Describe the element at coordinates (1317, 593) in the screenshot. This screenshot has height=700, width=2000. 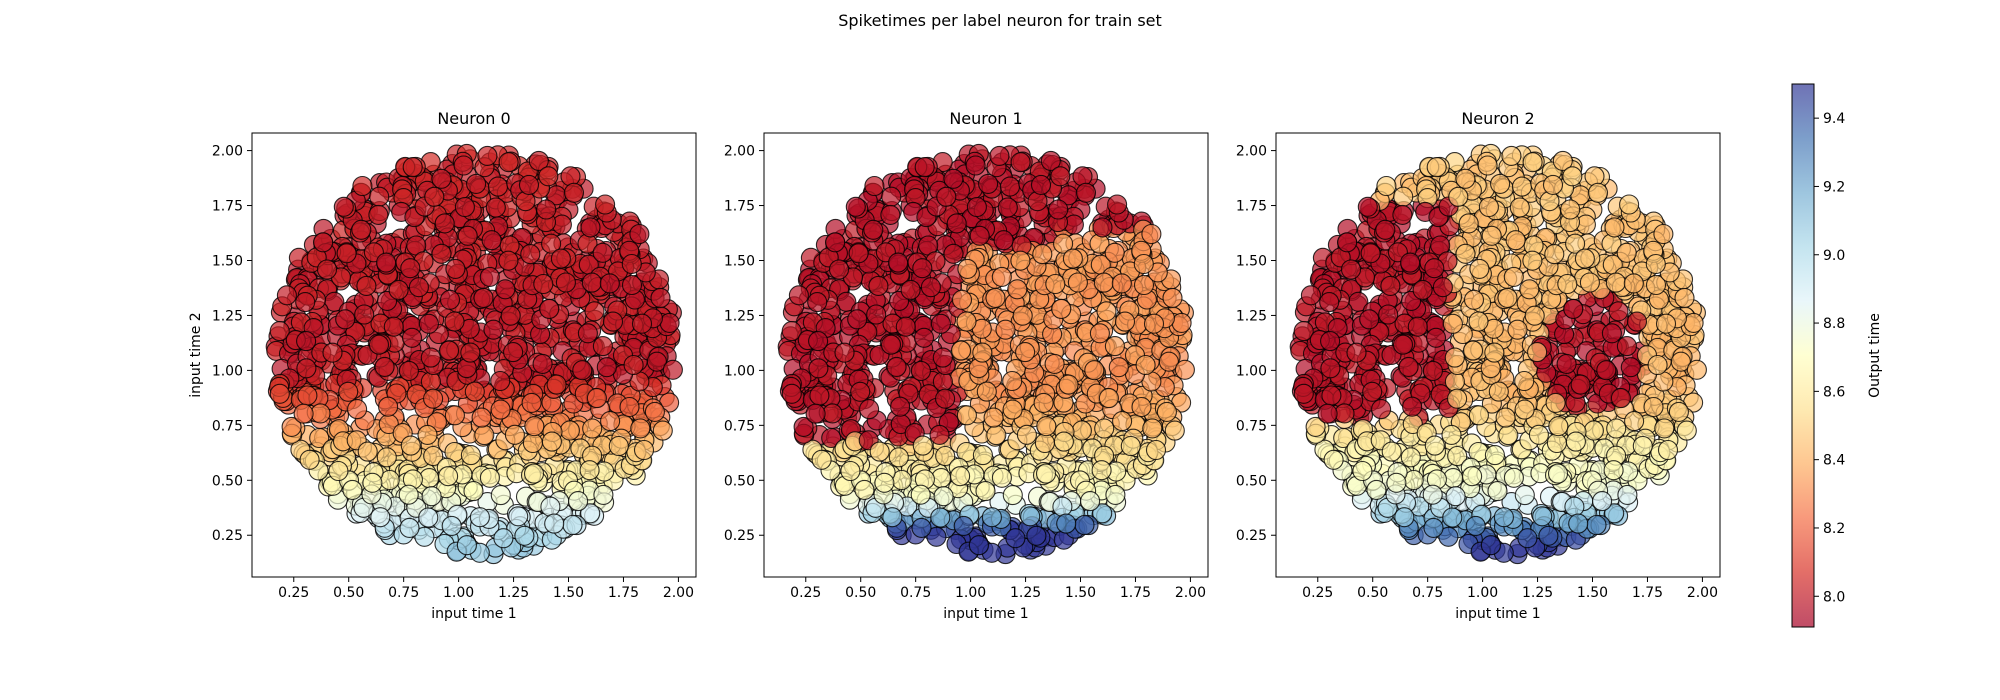
I see `x-tick-label: 0.25` at that location.